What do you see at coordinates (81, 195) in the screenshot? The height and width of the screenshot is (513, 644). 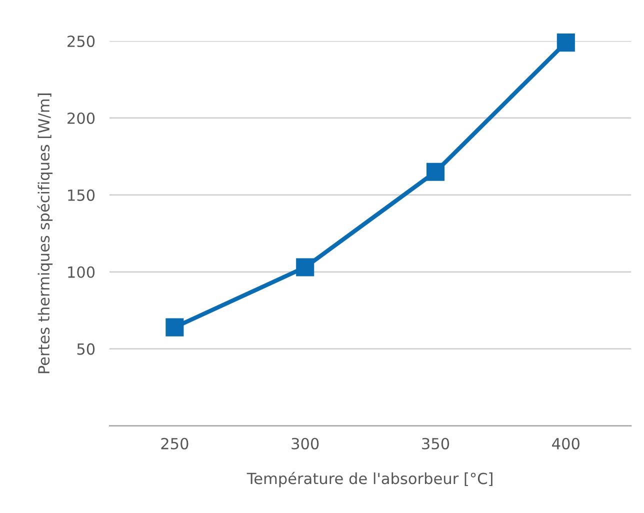 I see `y-tick-label: 150` at bounding box center [81, 195].